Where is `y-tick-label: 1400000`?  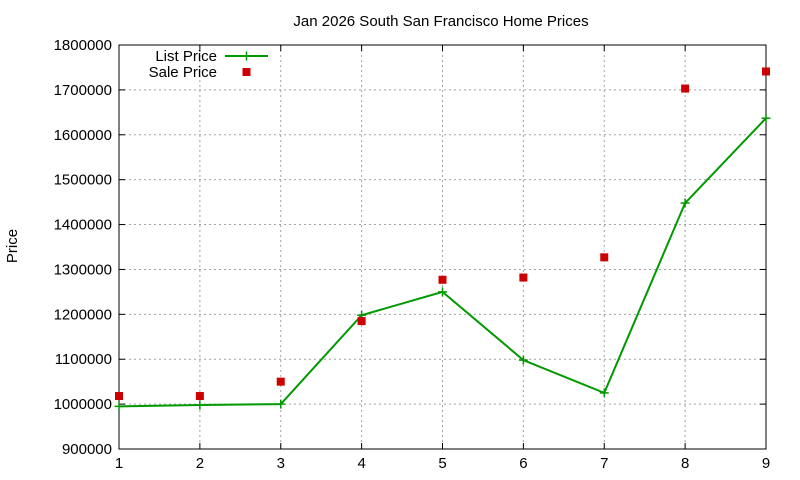
y-tick-label: 1400000 is located at coordinates (83, 225).